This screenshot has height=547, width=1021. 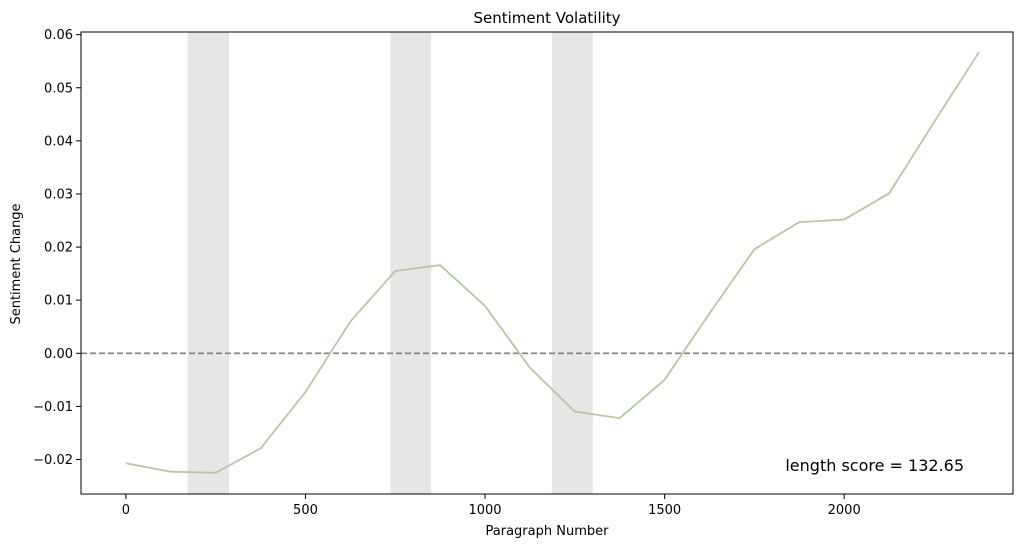 I want to click on x-tick-label: 1000, so click(x=484, y=510).